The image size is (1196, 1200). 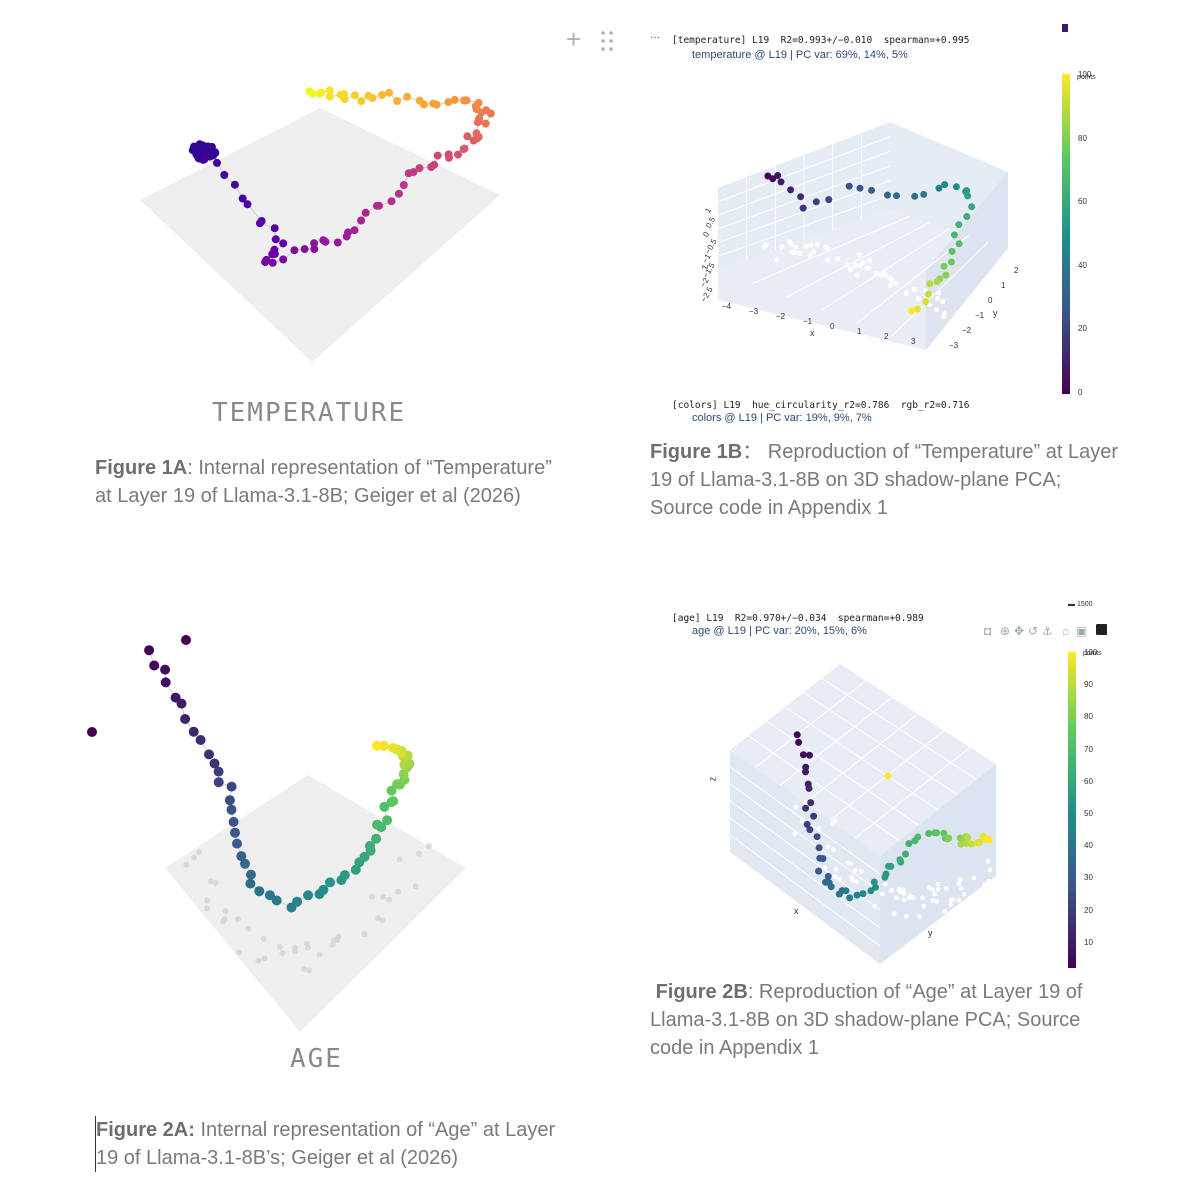 I want to click on zoom-icon: ⊕, so click(x=1005, y=631).